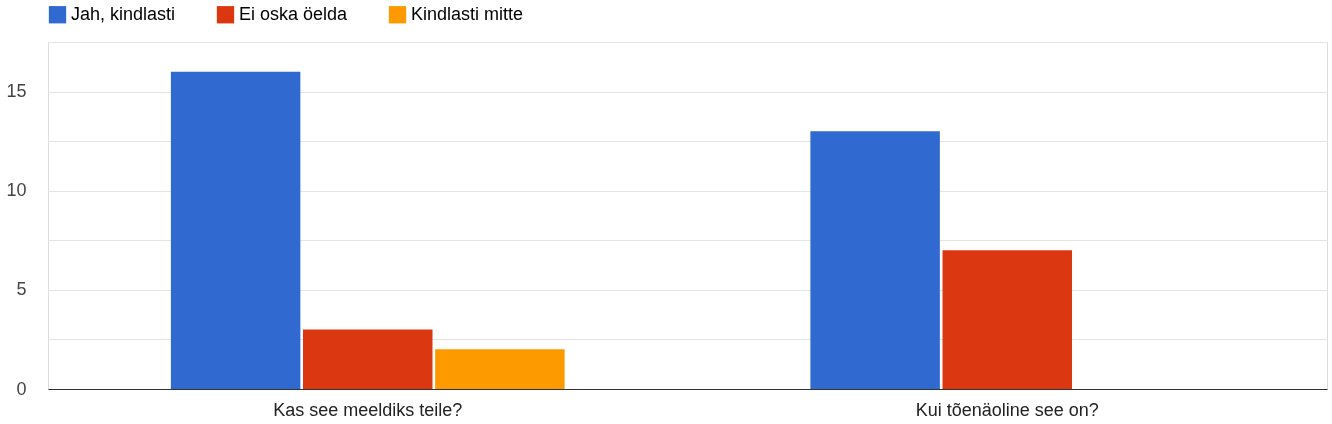 The width and height of the screenshot is (1332, 424). What do you see at coordinates (21, 289) in the screenshot?
I see `y-tick-label: 5` at bounding box center [21, 289].